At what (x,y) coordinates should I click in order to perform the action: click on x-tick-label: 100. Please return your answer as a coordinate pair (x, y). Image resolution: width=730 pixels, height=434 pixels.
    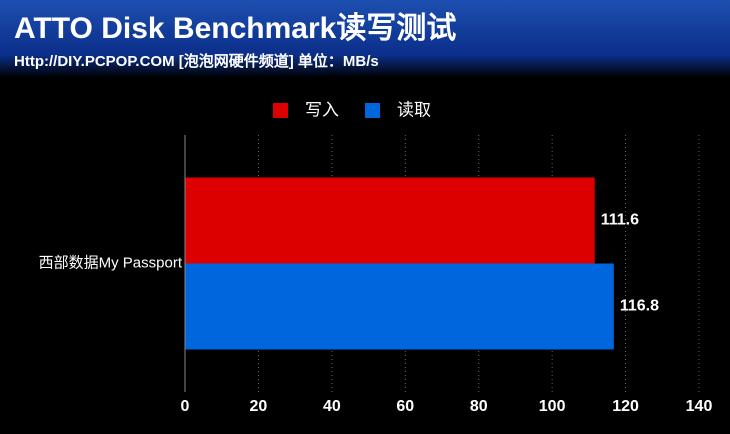
    Looking at the image, I should click on (552, 406).